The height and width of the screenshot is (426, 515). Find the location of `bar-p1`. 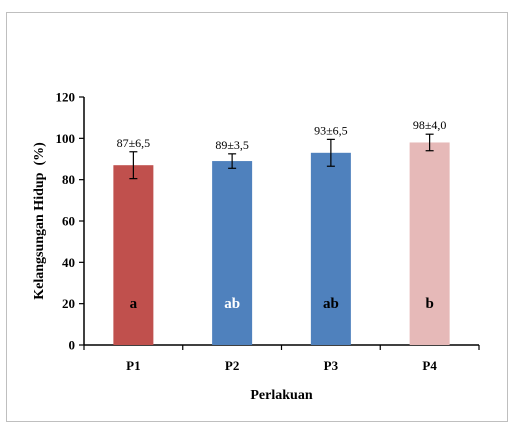

bar-p1 is located at coordinates (133, 255).